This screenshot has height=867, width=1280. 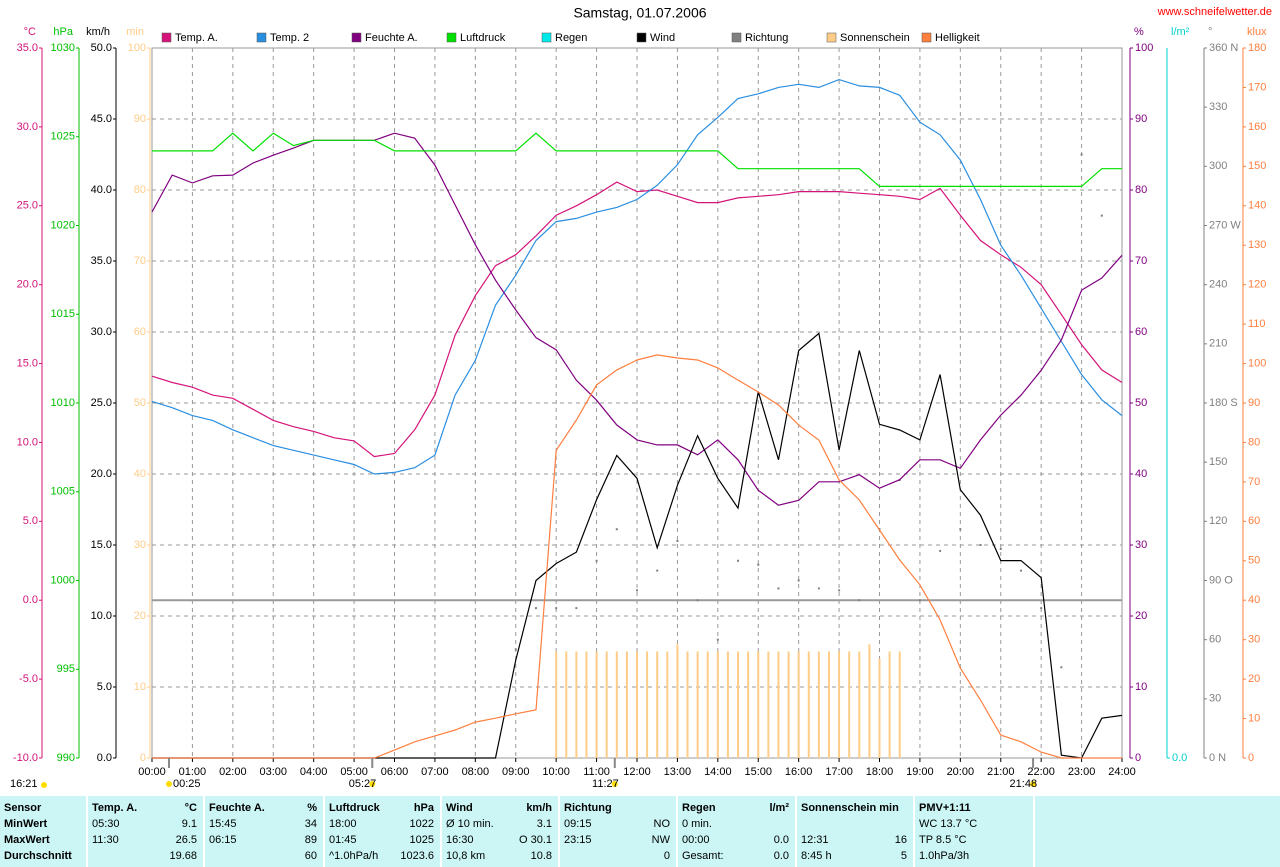 I want to click on axis-tick-label: 15.0, so click(x=27, y=363).